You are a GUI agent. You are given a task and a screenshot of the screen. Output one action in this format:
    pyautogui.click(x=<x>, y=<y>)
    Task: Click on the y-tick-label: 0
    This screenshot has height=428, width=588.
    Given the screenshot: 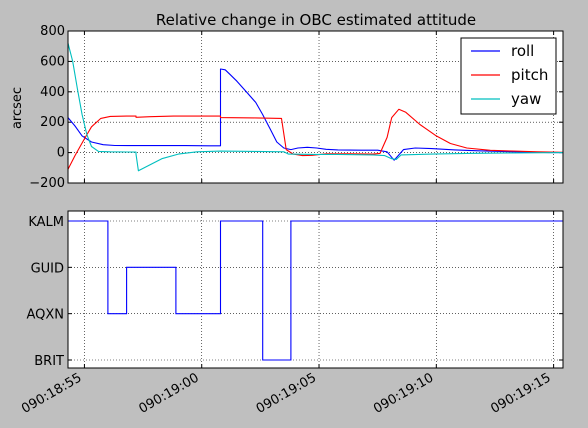 What is the action you would take?
    pyautogui.click(x=61, y=153)
    